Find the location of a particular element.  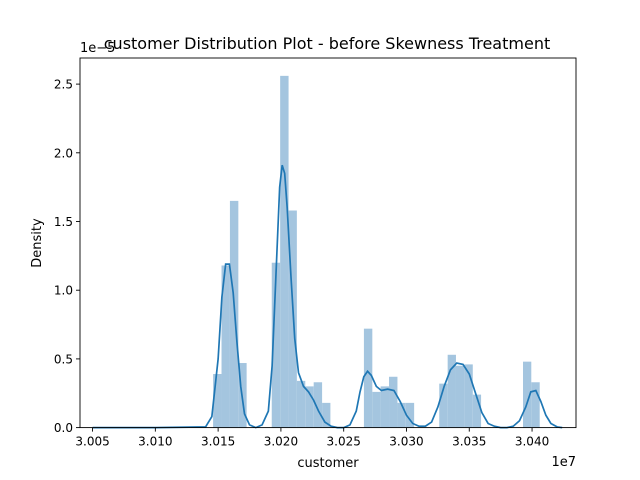

x-tick-label: 3.040 is located at coordinates (532, 442).